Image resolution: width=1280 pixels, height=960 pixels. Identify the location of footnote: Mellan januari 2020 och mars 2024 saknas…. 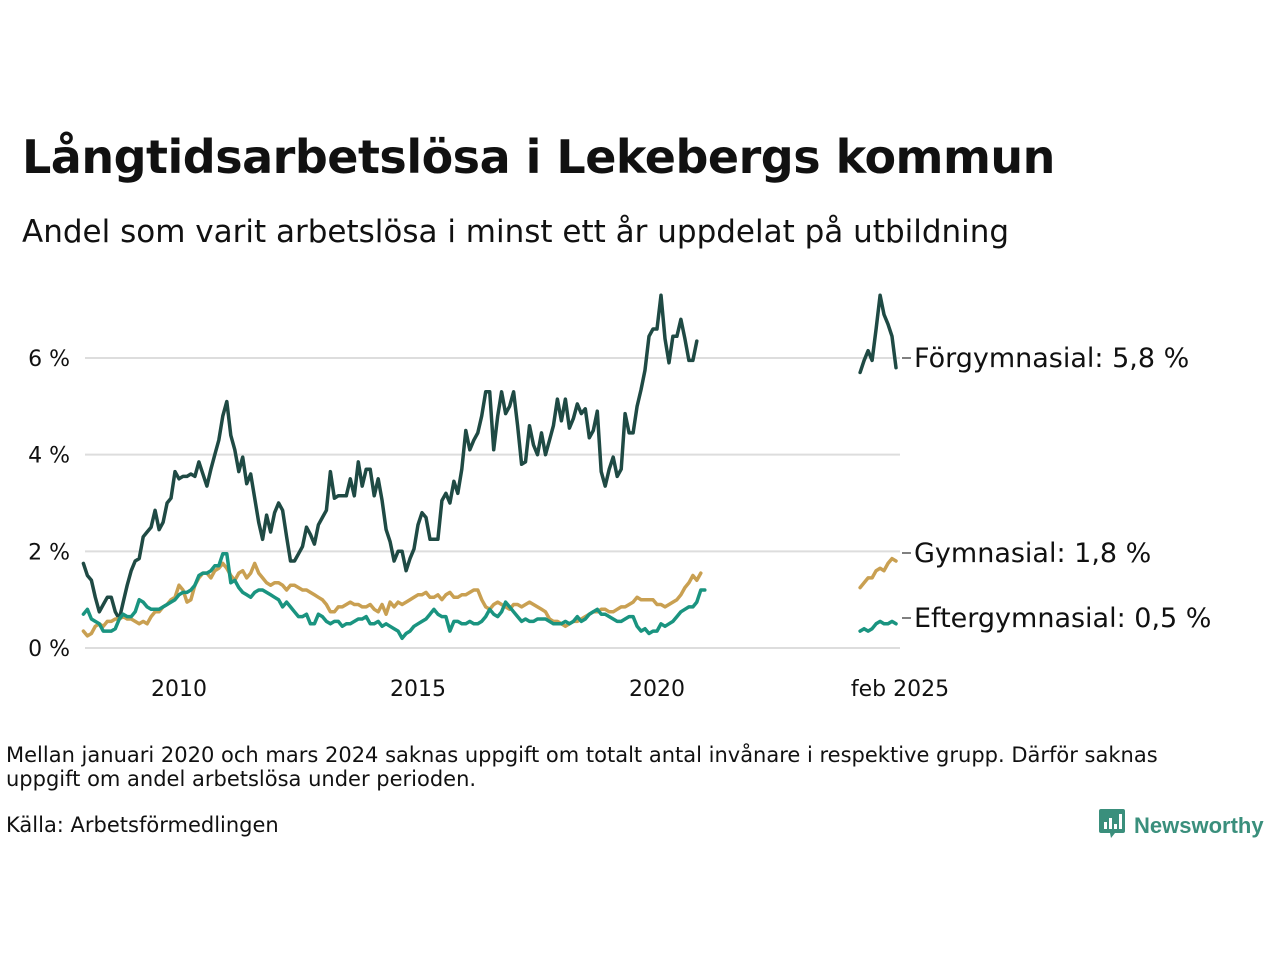
(582, 767).